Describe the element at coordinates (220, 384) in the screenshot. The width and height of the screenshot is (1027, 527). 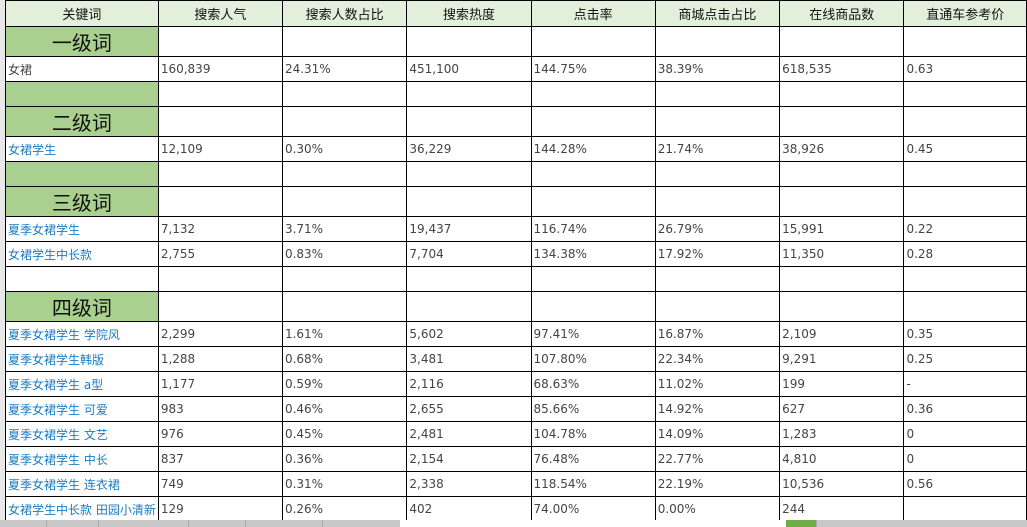
I see `value-cell: 1,177` at that location.